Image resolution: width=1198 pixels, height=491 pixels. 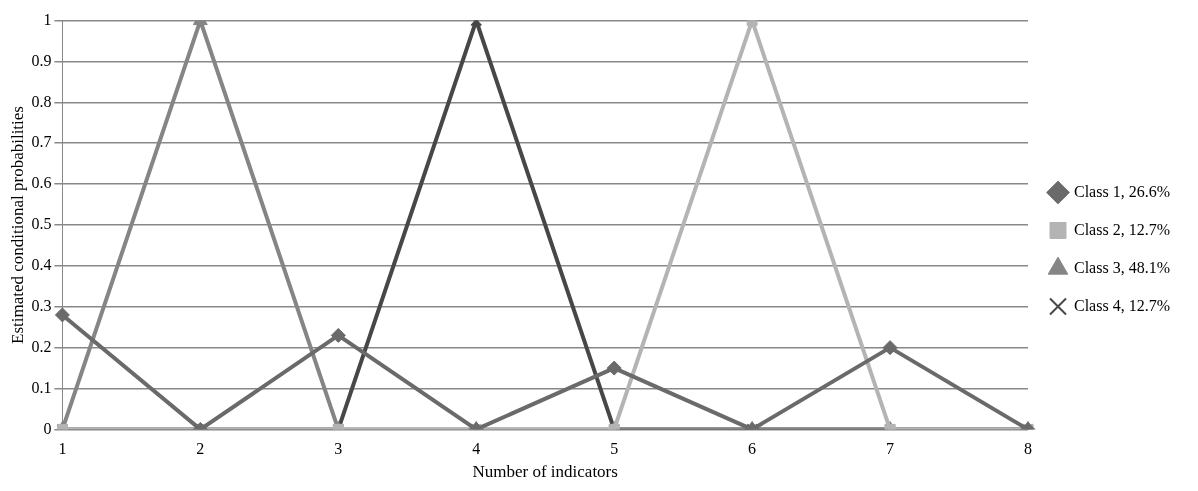 I want to click on x-axis-title: Number of indicators, so click(x=545, y=472).